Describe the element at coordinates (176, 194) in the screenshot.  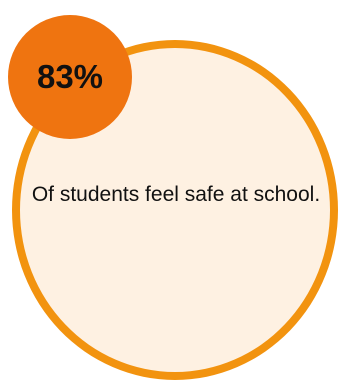
I see `stat-description: Of students feel safe at school.` at that location.